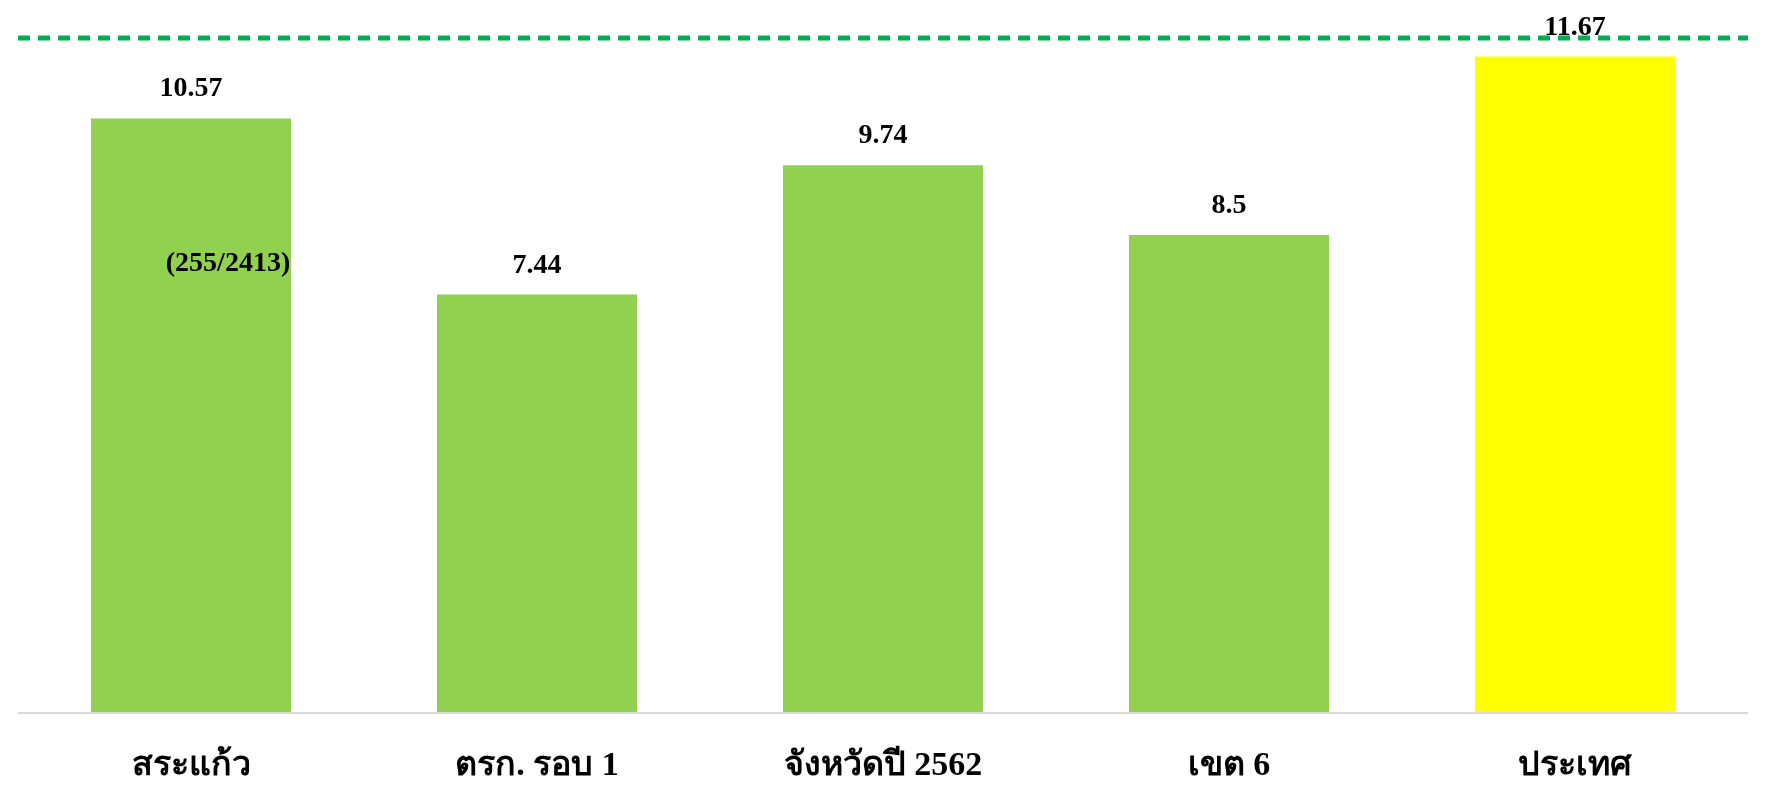 The image size is (1769, 812). Describe the element at coordinates (537, 764) in the screenshot. I see `x-tick-label: ตรก. รอบ 1` at that location.